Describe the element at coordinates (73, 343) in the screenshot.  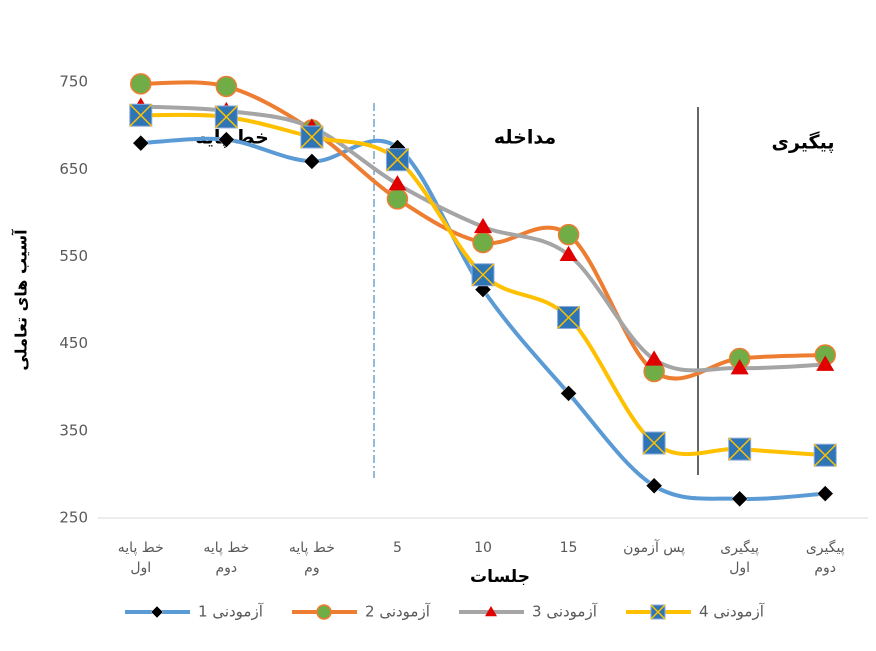
I see `y-tick-label: 450` at that location.